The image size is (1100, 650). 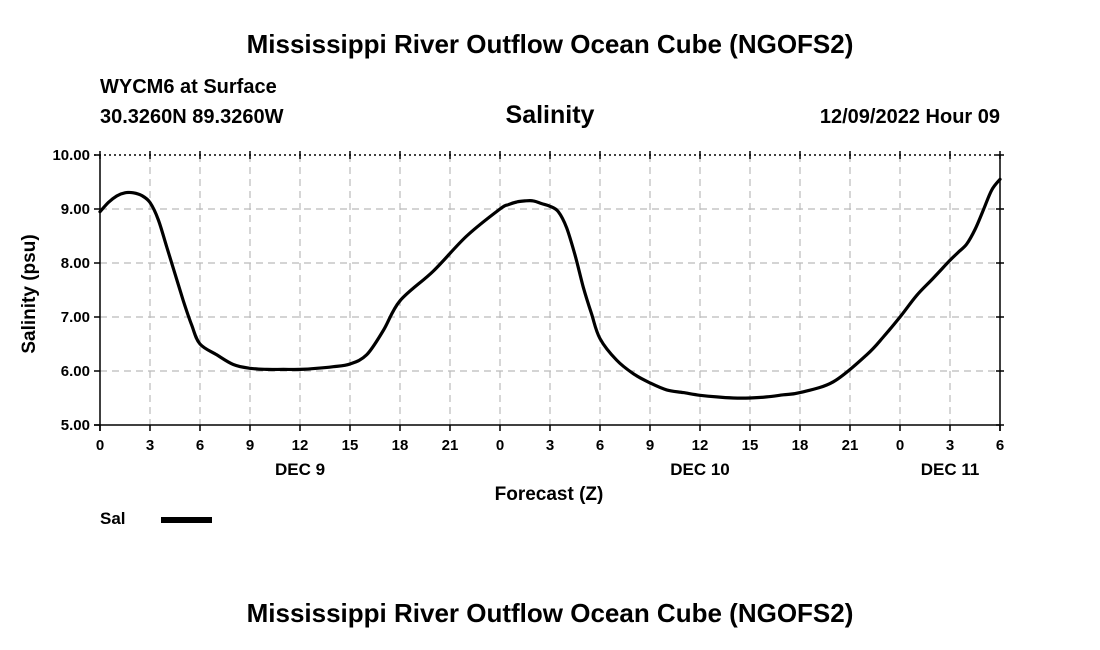 I want to click on station-label: WYCM6 at Surface, so click(x=188, y=87).